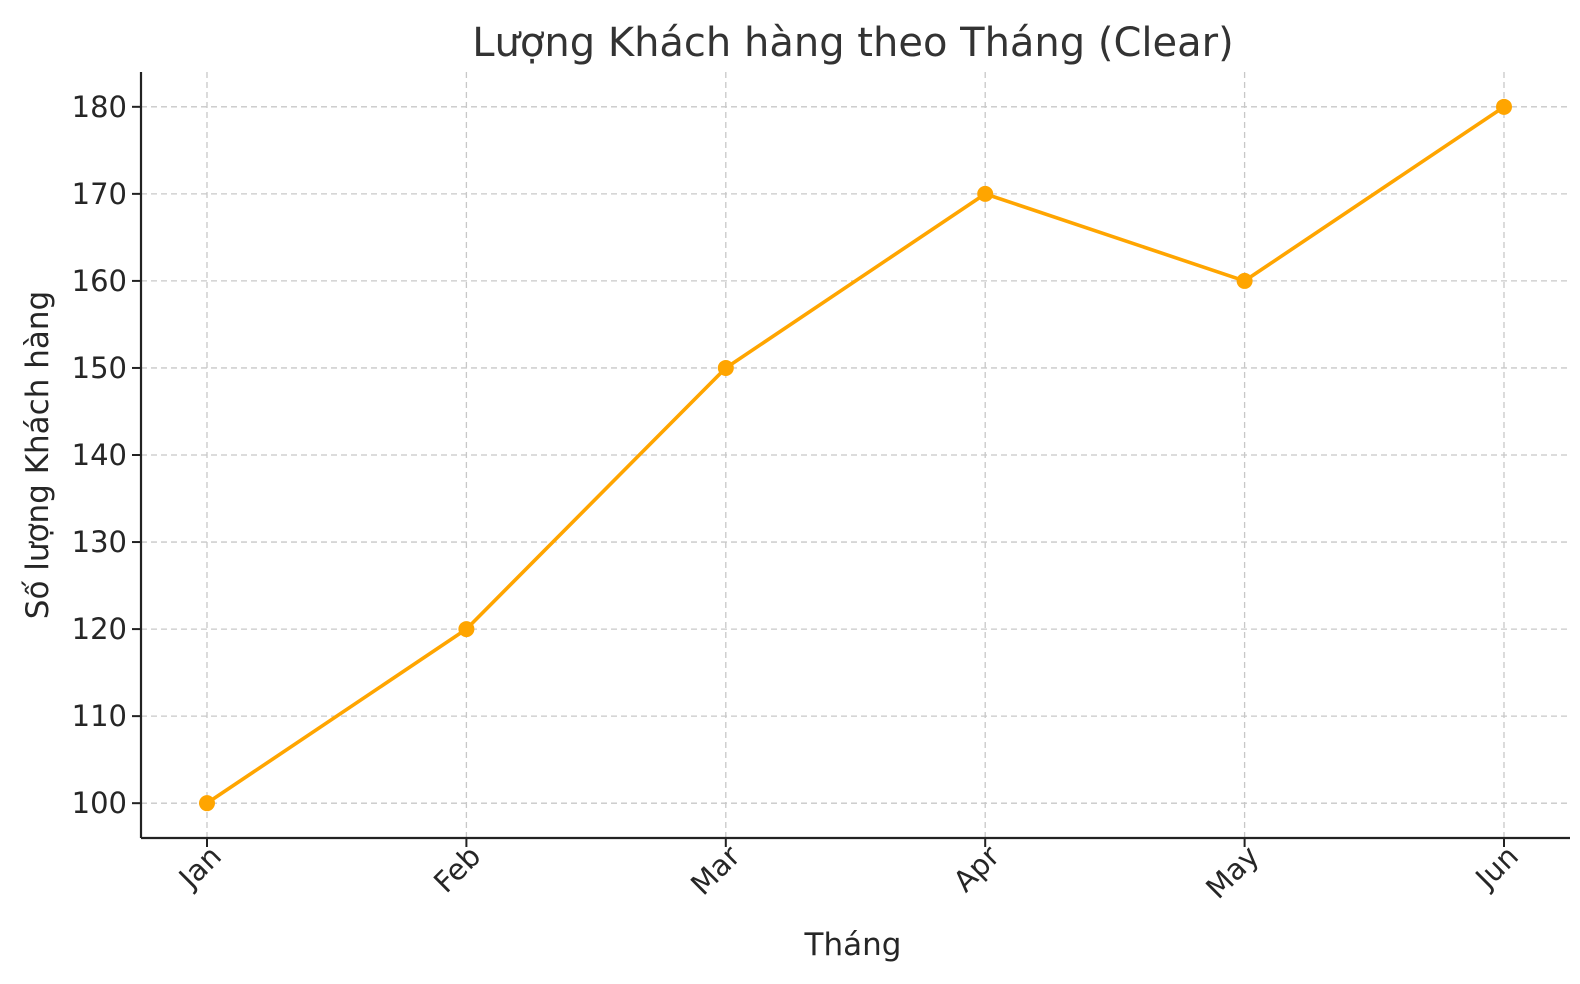  Describe the element at coordinates (99, 629) in the screenshot. I see `y-tick-label: 120` at that location.